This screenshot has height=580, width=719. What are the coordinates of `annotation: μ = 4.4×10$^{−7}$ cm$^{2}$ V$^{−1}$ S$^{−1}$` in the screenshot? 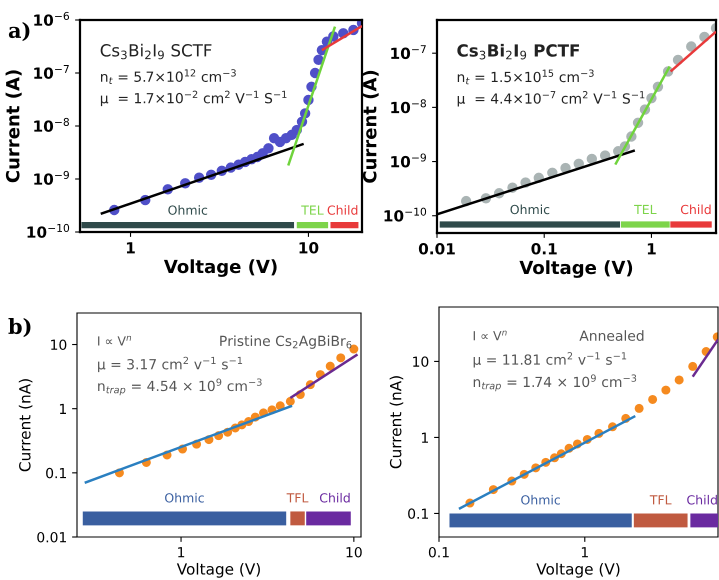 It's located at (551, 98).